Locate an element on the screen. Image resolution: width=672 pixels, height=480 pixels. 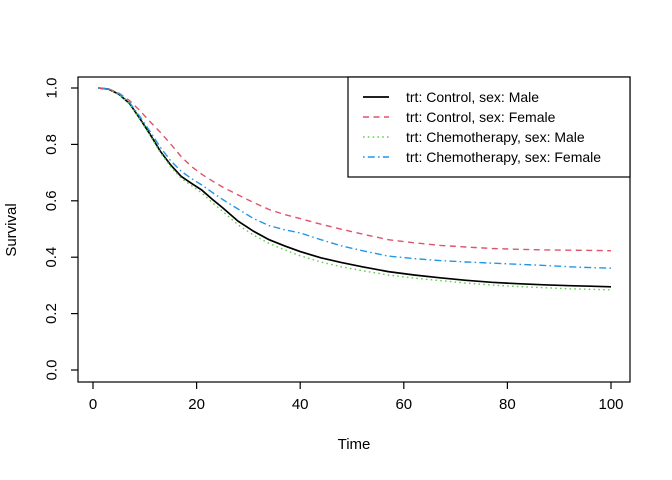
x-tick-label: 60 is located at coordinates (403, 404).